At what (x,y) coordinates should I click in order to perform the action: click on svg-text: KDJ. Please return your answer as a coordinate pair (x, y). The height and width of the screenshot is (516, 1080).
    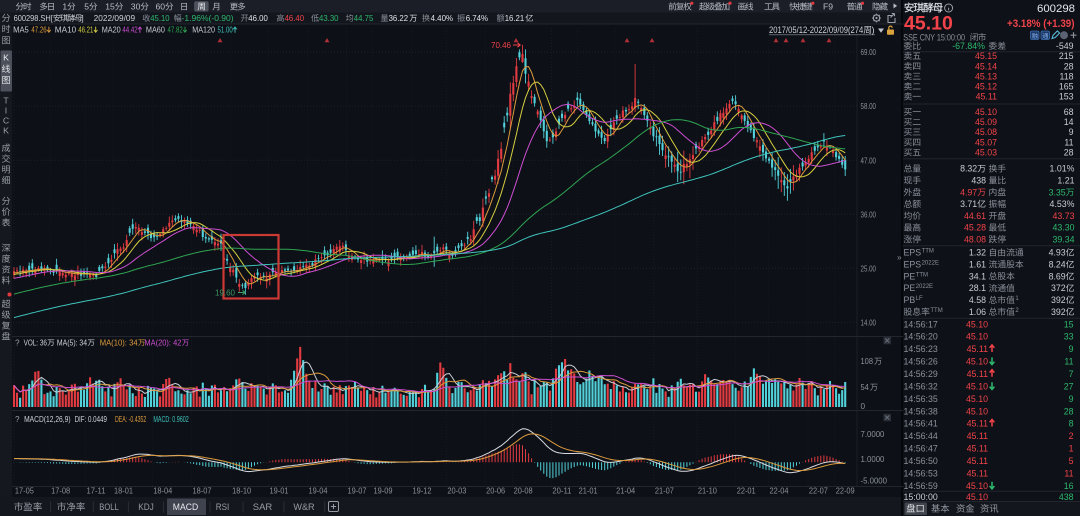
    Looking at the image, I should click on (146, 507).